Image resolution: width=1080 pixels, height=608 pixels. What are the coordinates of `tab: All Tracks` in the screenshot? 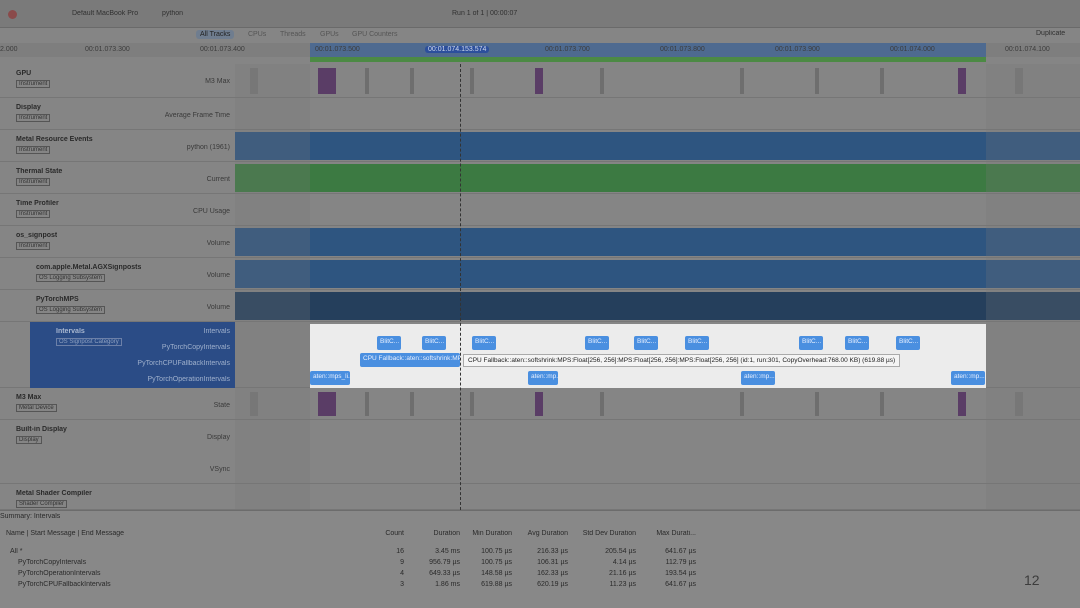 It's located at (215, 34).